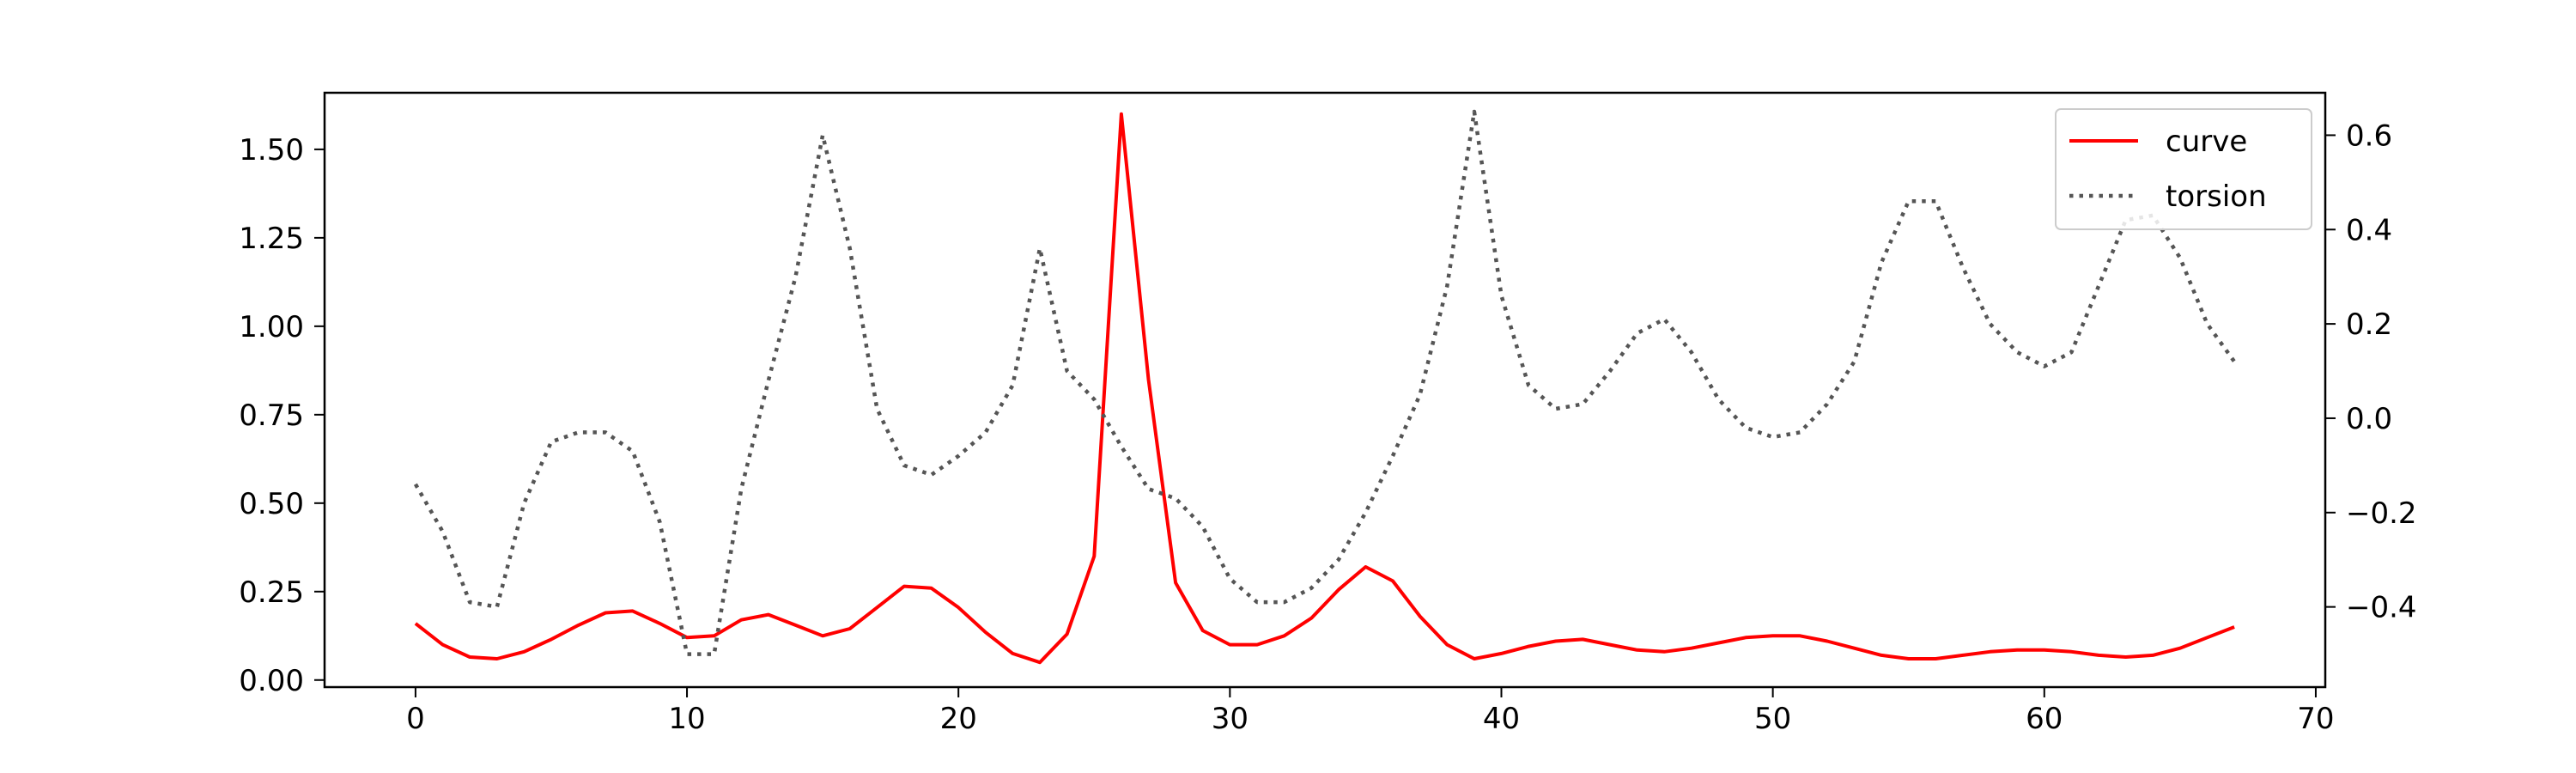  Describe the element at coordinates (2382, 608) in the screenshot. I see `y-right-tick-label: −0.4` at that location.